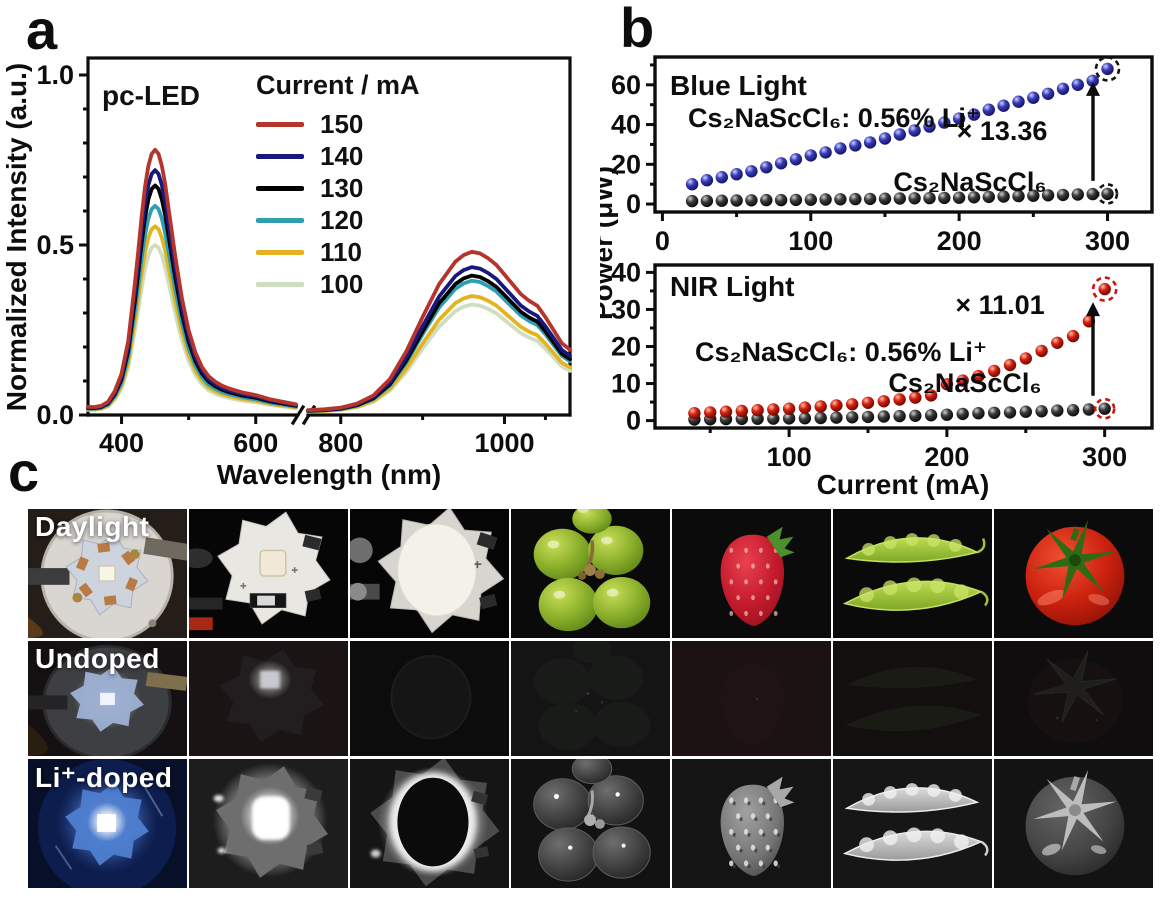  I want to click on panel-label-a: a, so click(42, 30).